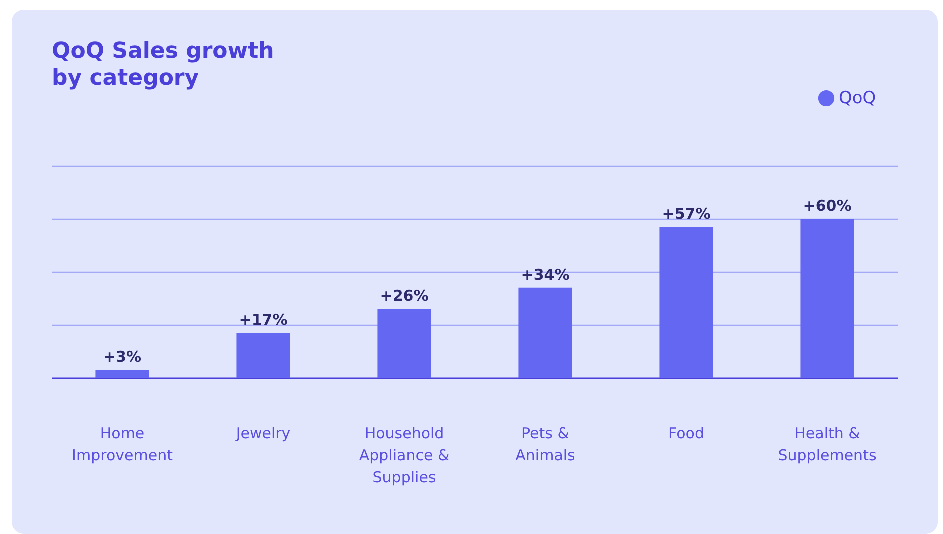 Image resolution: width=943 pixels, height=534 pixels. I want to click on x-tick-label: Household Appliance & Supplies, so click(404, 455).